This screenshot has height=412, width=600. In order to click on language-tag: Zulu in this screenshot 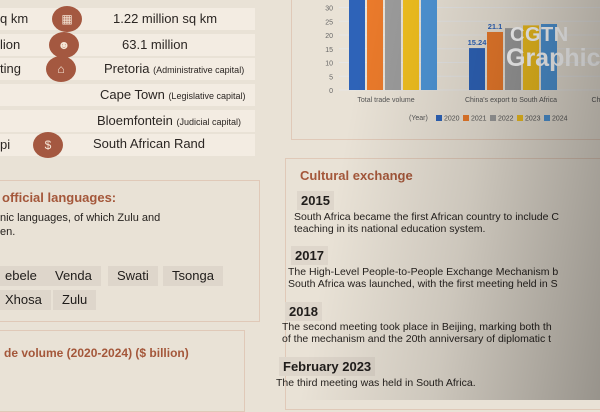, I will do `click(75, 300)`.